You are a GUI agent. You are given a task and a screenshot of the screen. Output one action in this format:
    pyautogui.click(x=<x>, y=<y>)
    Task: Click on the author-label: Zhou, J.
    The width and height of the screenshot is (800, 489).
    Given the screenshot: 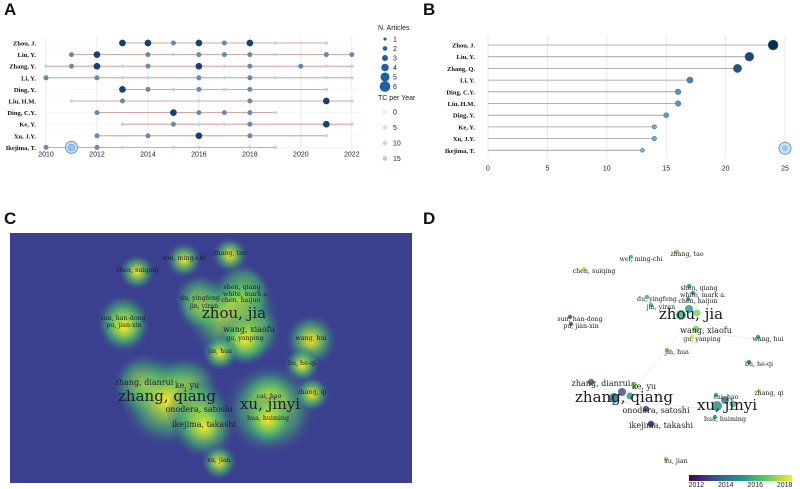 What is the action you would take?
    pyautogui.click(x=463, y=46)
    